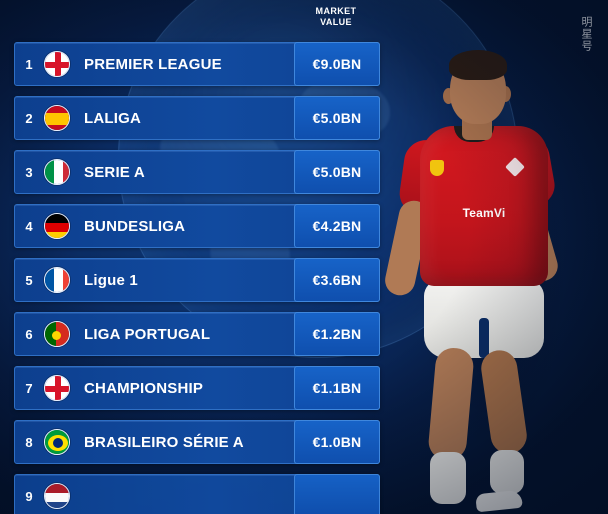 This screenshot has width=608, height=514. Describe the element at coordinates (29, 388) in the screenshot. I see `row-rank: 7` at that location.